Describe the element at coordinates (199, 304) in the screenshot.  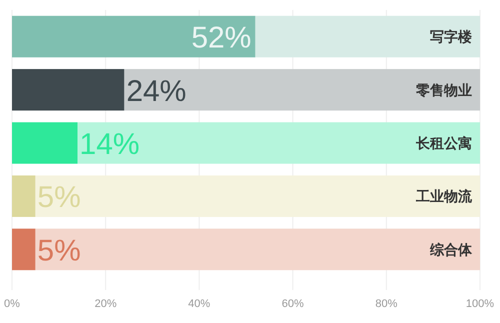
I see `x-tick-label: 40%` at that location.